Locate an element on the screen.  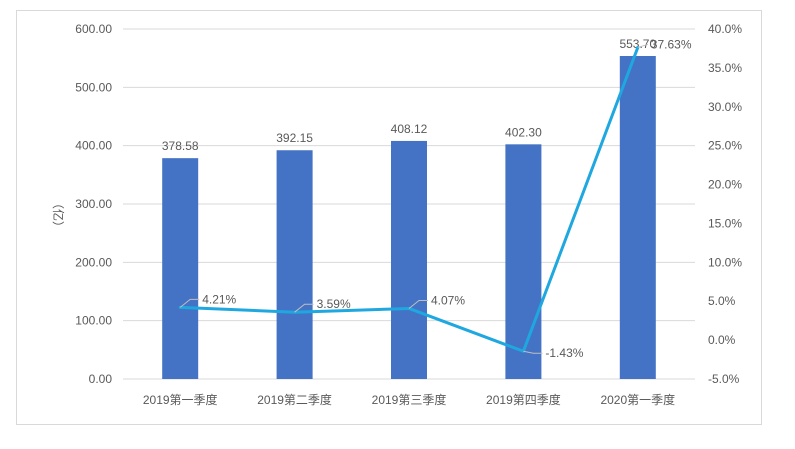
y2-tick-label: 40.0% is located at coordinates (725, 29).